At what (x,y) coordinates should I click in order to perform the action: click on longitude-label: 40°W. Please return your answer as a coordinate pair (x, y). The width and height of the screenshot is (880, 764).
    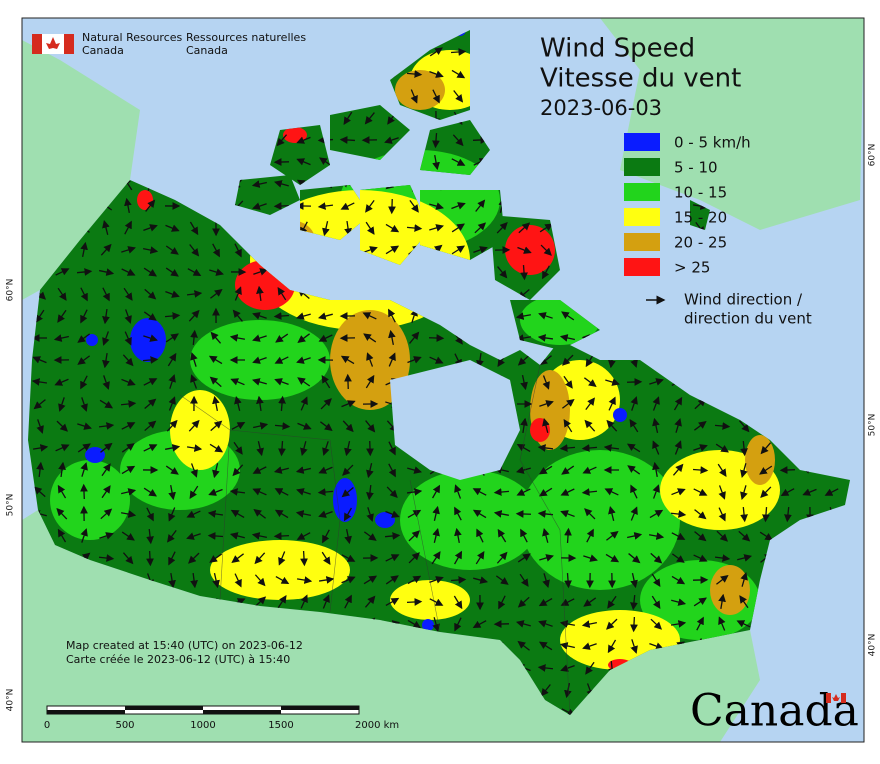
    Looking at the image, I should click on (536, 9).